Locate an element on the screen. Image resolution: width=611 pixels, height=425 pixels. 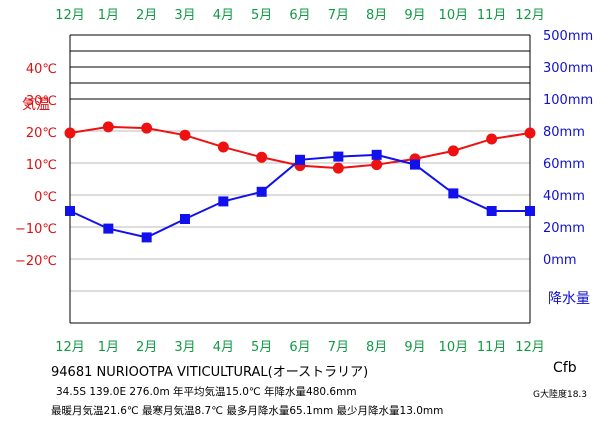
month-label-top: 1月 is located at coordinates (108, 15).